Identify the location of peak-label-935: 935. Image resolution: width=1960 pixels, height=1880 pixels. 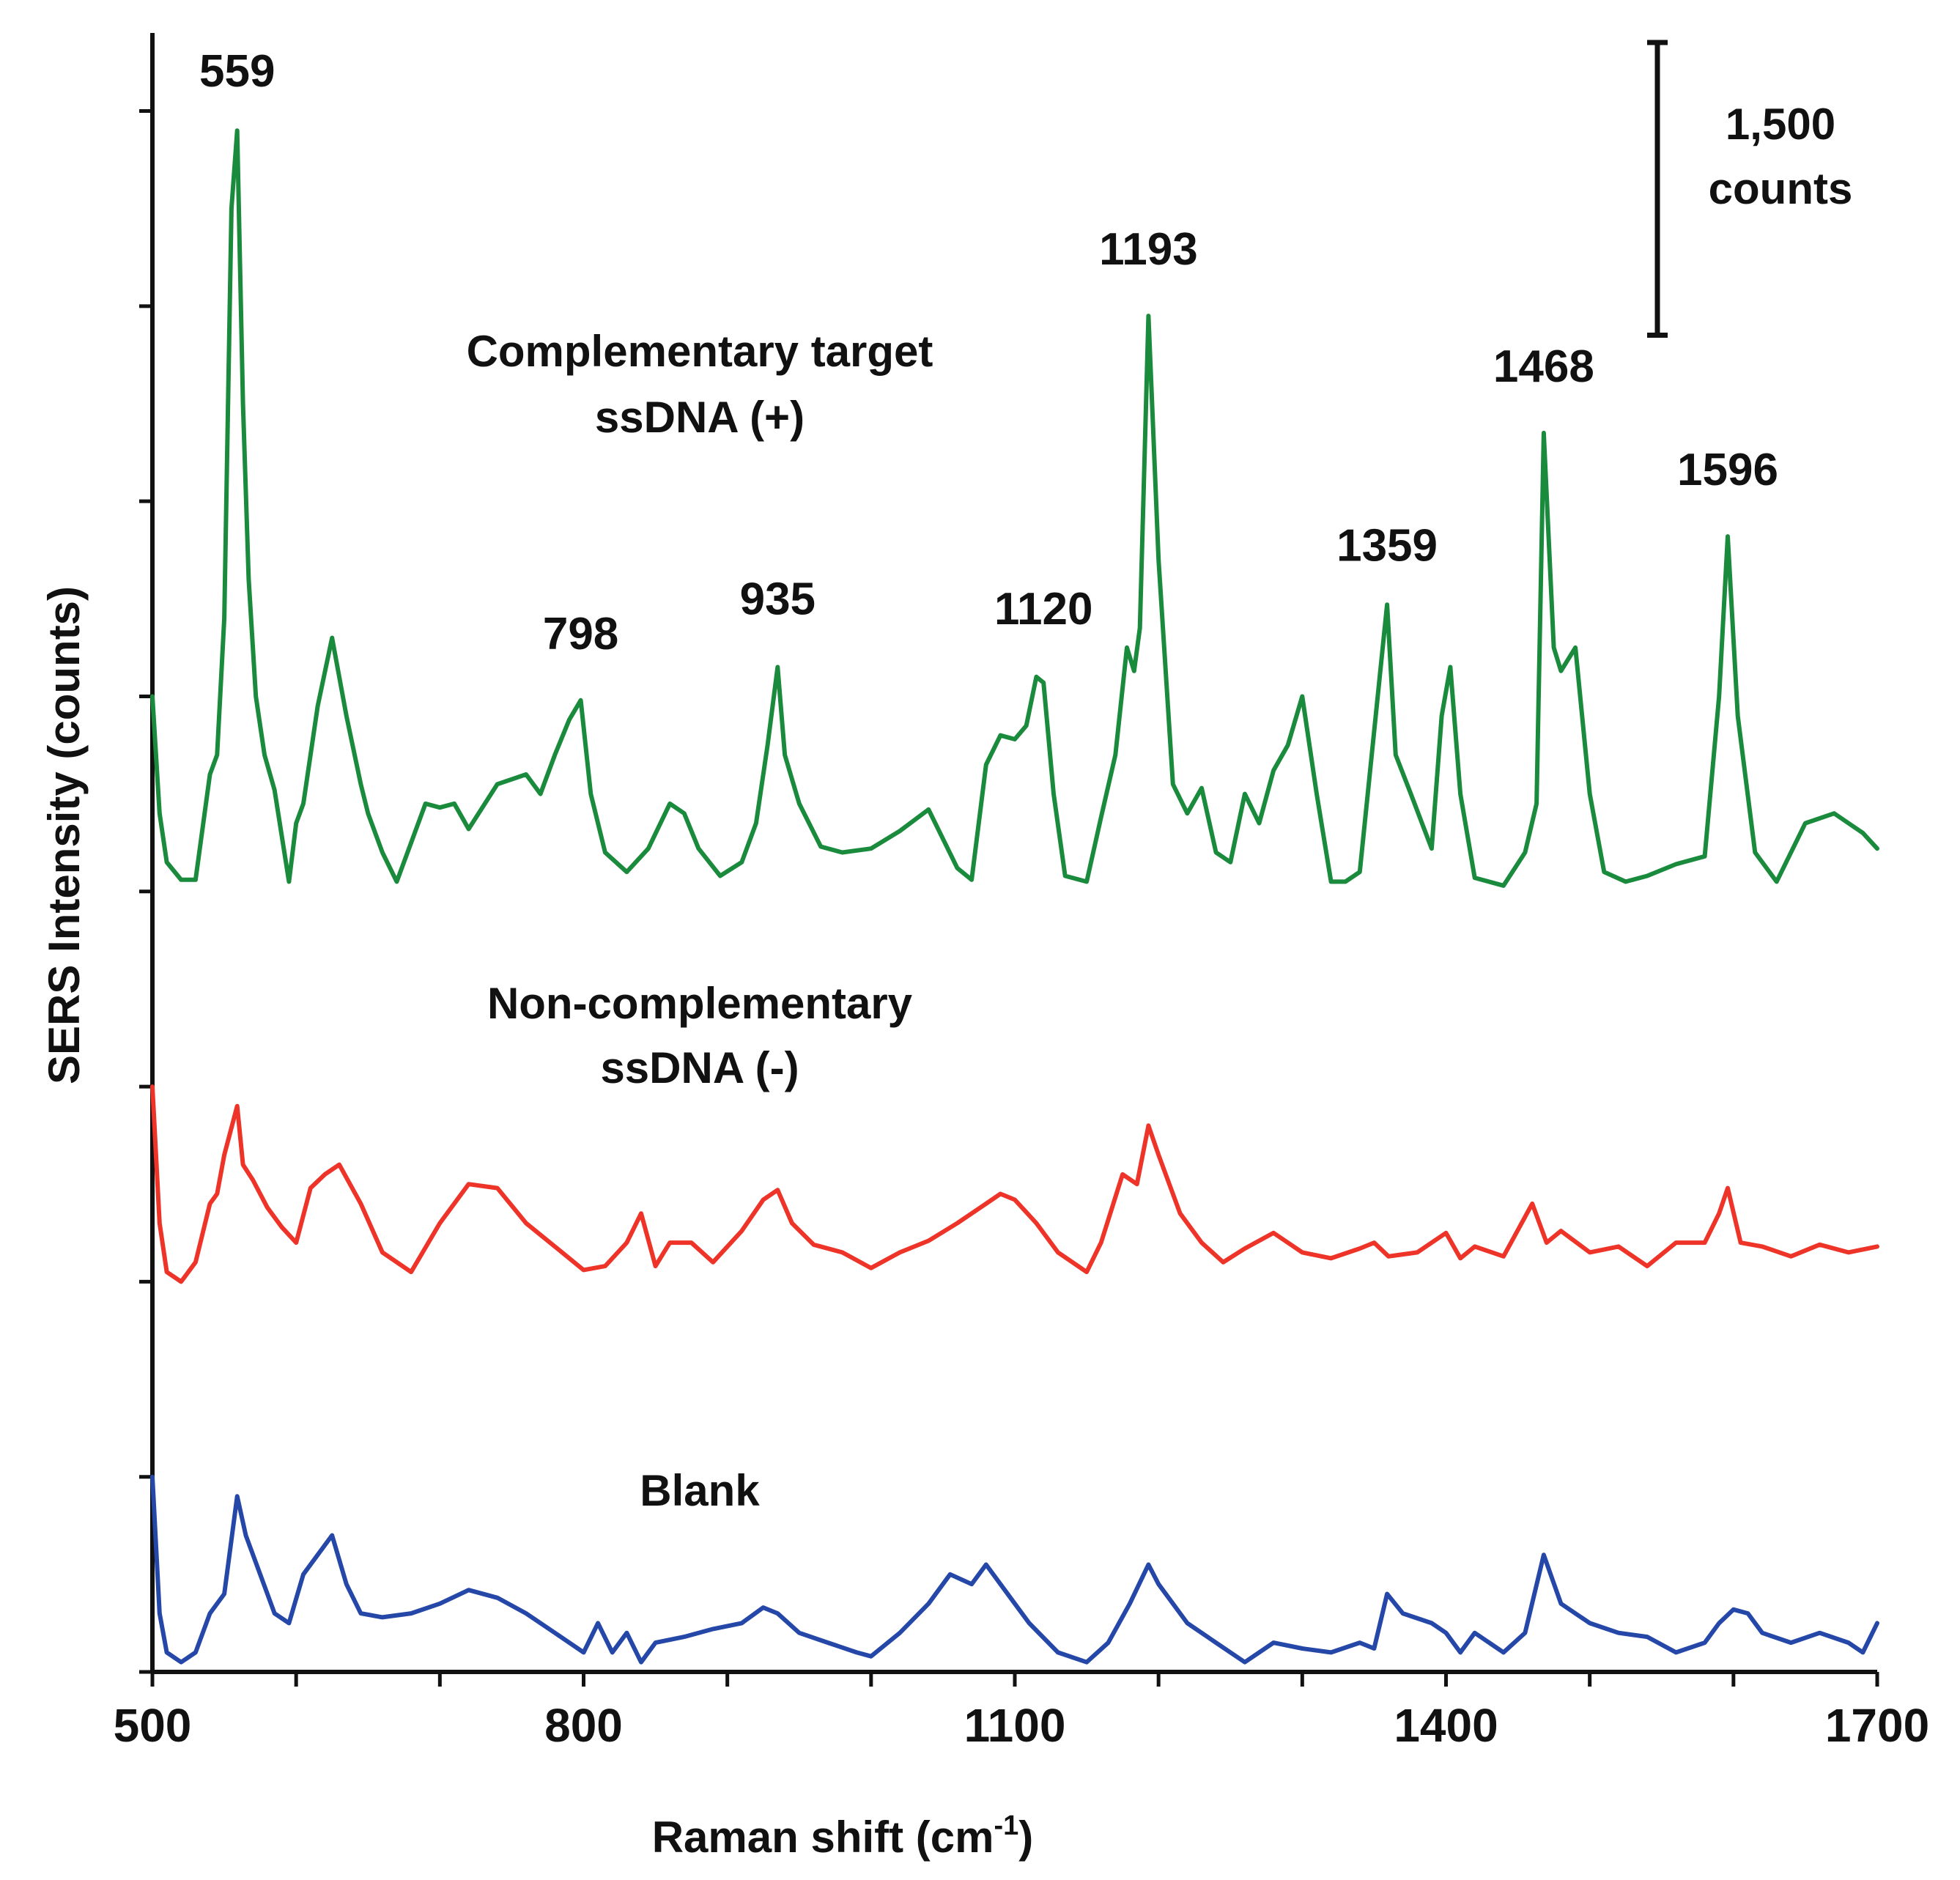
(778, 599).